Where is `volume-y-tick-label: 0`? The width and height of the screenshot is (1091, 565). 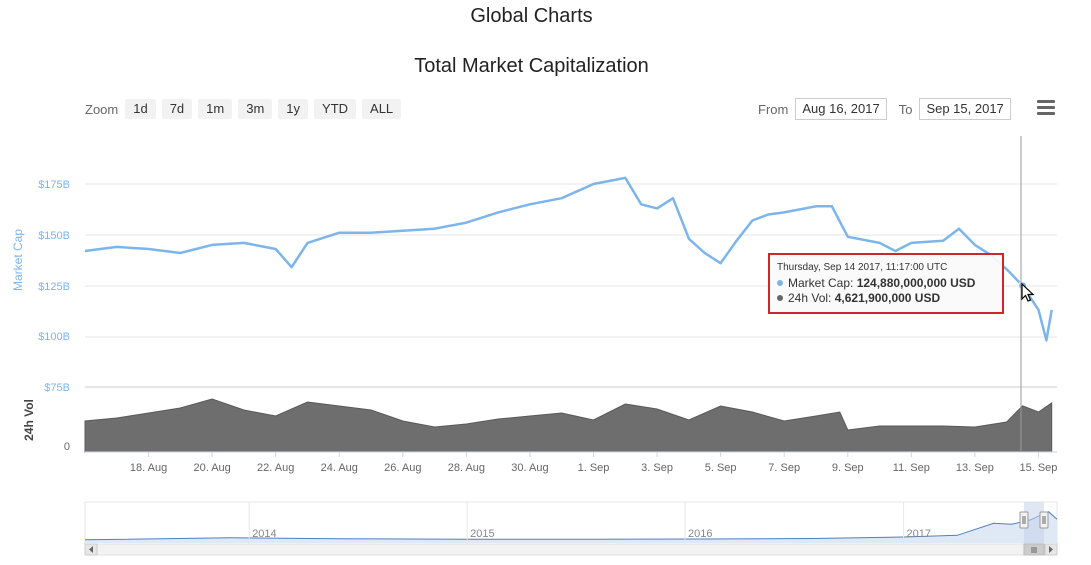 volume-y-tick-label: 0 is located at coordinates (67, 447).